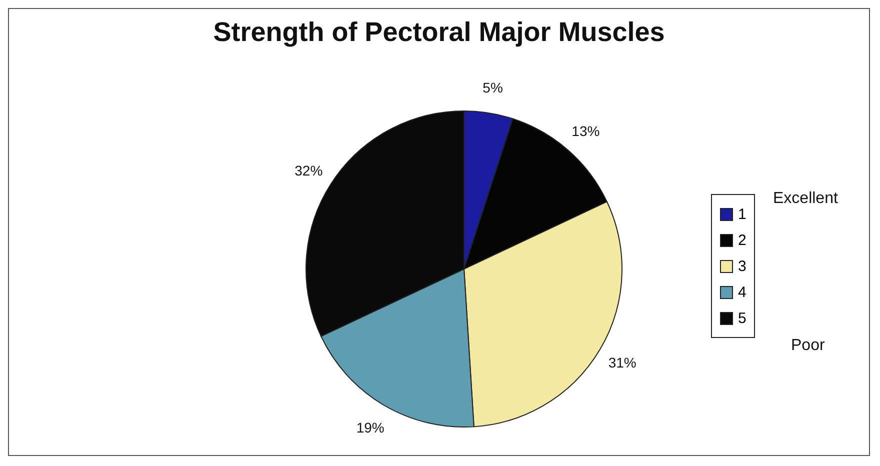  What do you see at coordinates (742, 266) in the screenshot?
I see `legend-label: 3` at bounding box center [742, 266].